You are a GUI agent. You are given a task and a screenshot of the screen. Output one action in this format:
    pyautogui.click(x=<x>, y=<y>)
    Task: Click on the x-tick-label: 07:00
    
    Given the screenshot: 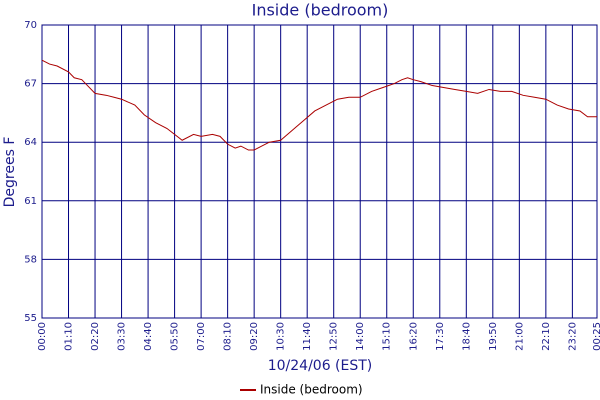 What is the action you would take?
    pyautogui.click(x=201, y=336)
    